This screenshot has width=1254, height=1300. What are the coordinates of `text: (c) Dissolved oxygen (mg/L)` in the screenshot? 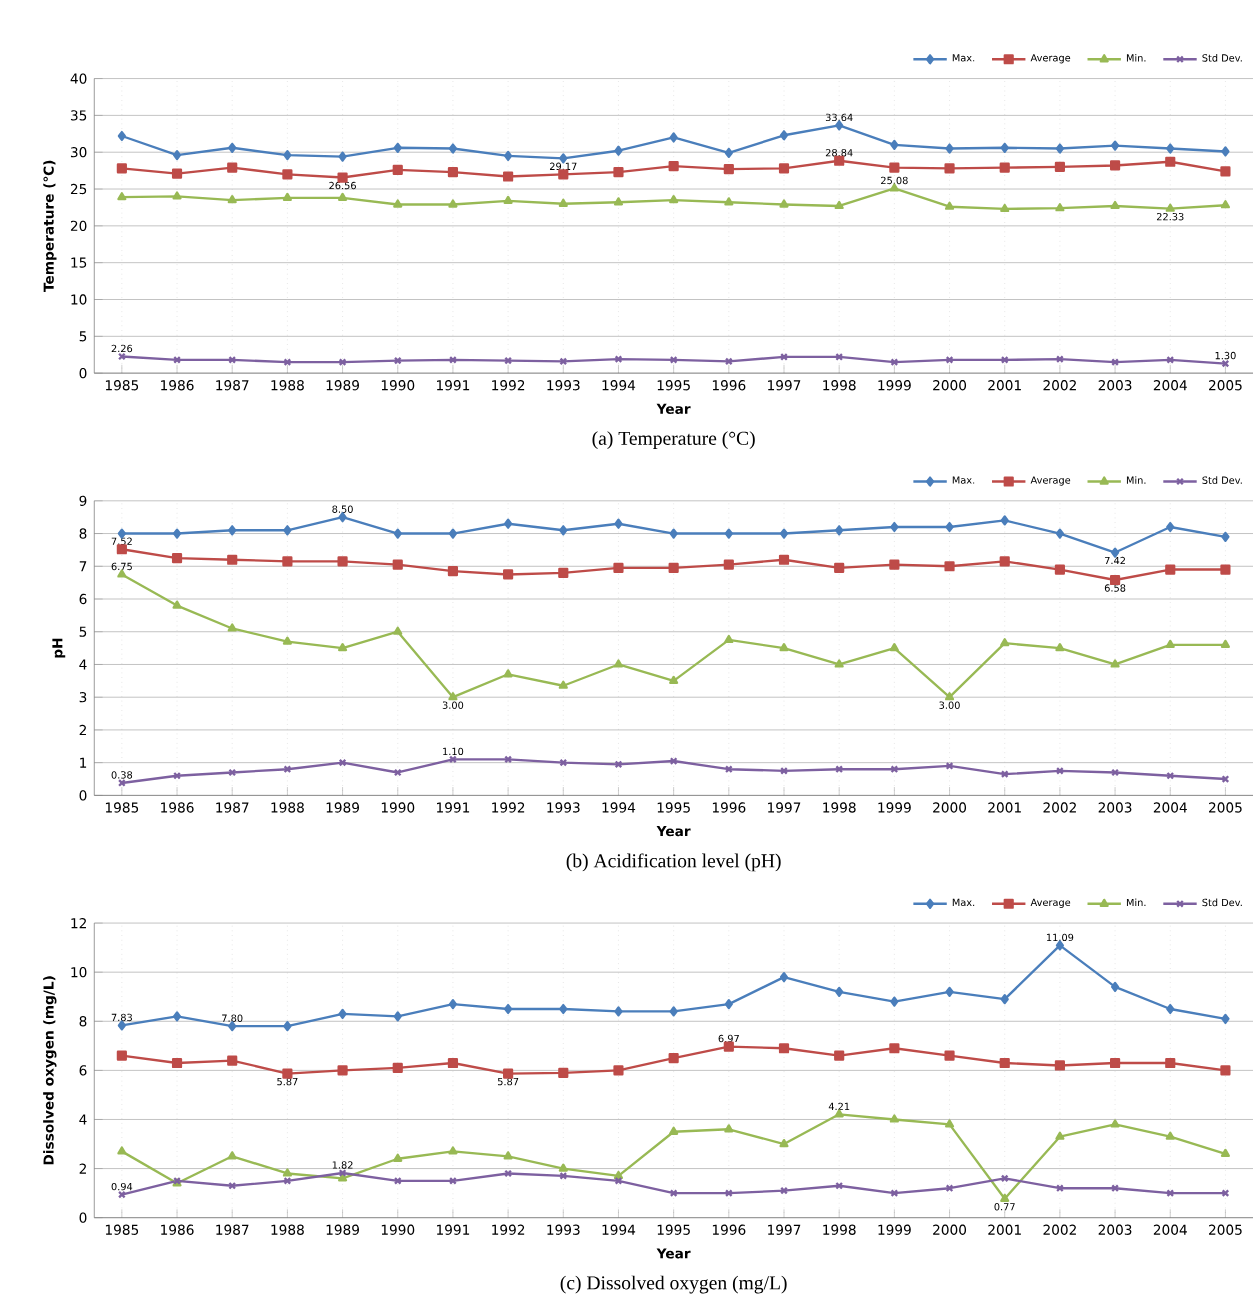 It's located at (673, 1284).